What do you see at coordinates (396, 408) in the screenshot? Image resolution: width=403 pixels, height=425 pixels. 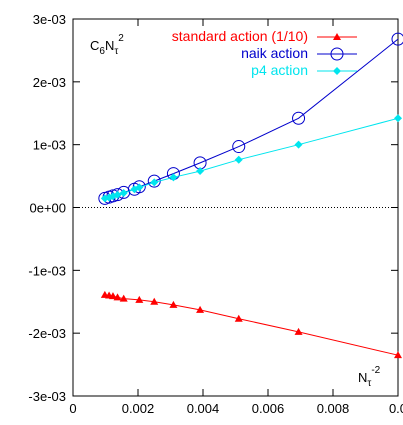 I see `x-tick-label: 0.0` at bounding box center [396, 408].